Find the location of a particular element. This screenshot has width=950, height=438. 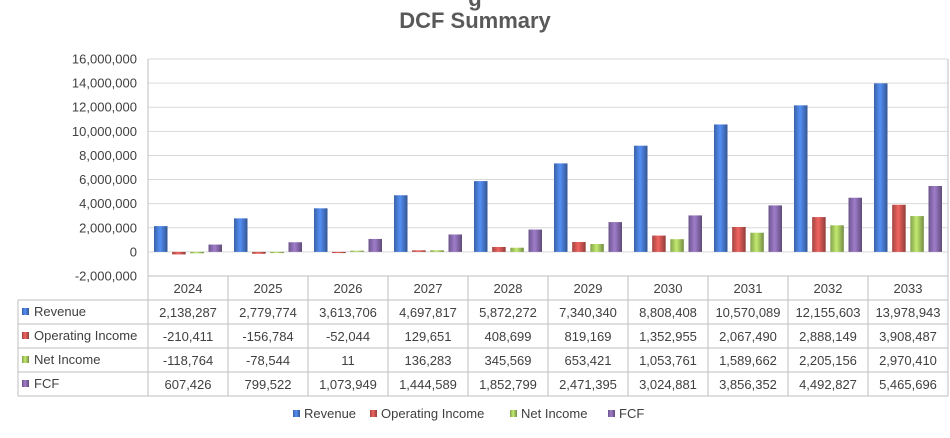

category-label: 2030 is located at coordinates (668, 288).